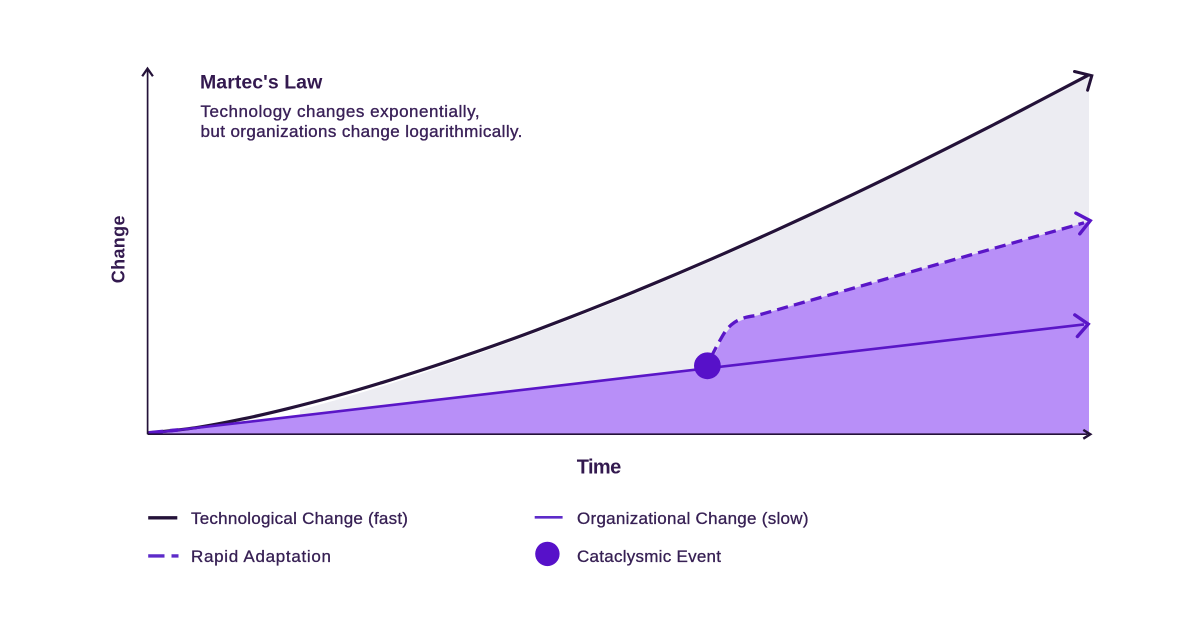 Image resolution: width=1200 pixels, height=628 pixels. I want to click on svg-text: Cataclysmic Event, so click(649, 556).